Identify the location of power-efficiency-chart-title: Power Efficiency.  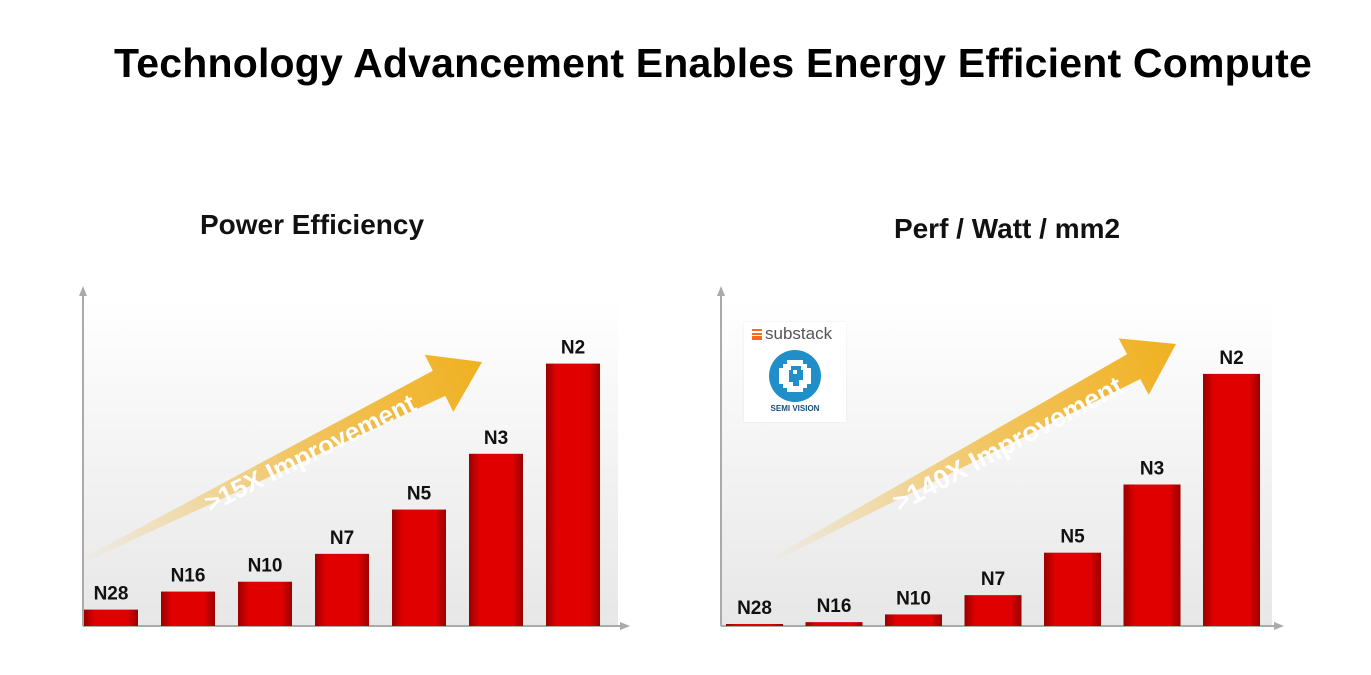
(312, 224).